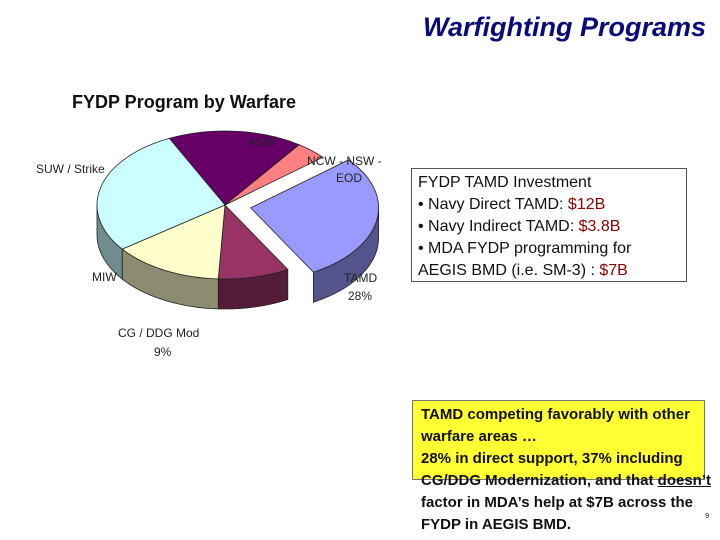 The width and height of the screenshot is (720, 540). I want to click on label-tamd: TAMD, so click(360, 278).